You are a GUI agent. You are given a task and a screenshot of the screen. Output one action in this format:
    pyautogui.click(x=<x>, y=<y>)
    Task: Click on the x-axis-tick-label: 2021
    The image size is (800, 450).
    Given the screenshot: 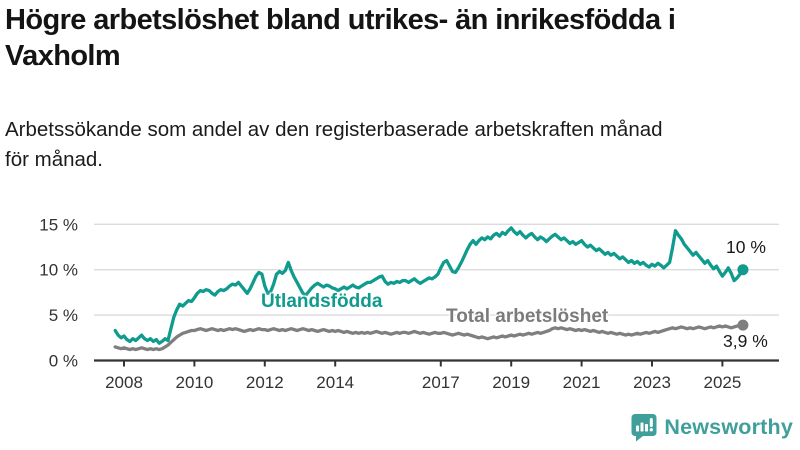 What is the action you would take?
    pyautogui.click(x=582, y=382)
    